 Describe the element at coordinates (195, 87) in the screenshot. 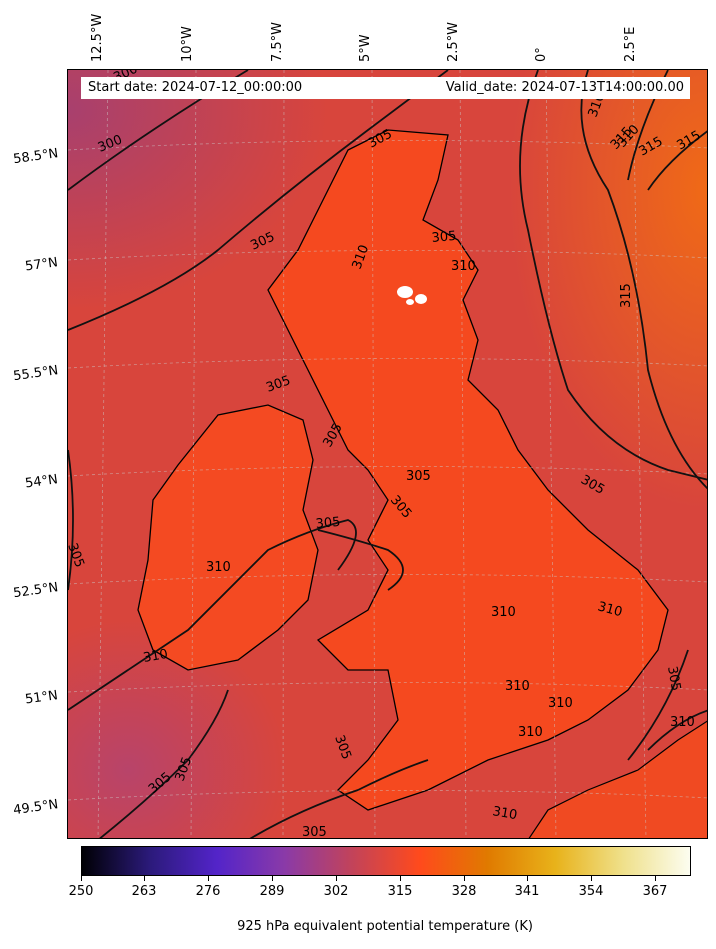

I see `start-date-text: Start date: 2024-07-12_00:00:00` at that location.